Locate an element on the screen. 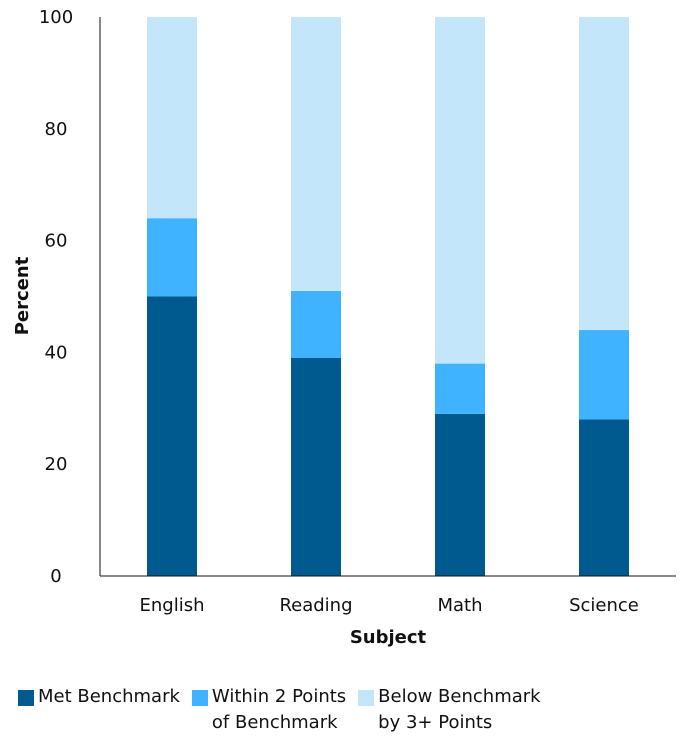  y-tick-label: 60 is located at coordinates (56, 241).